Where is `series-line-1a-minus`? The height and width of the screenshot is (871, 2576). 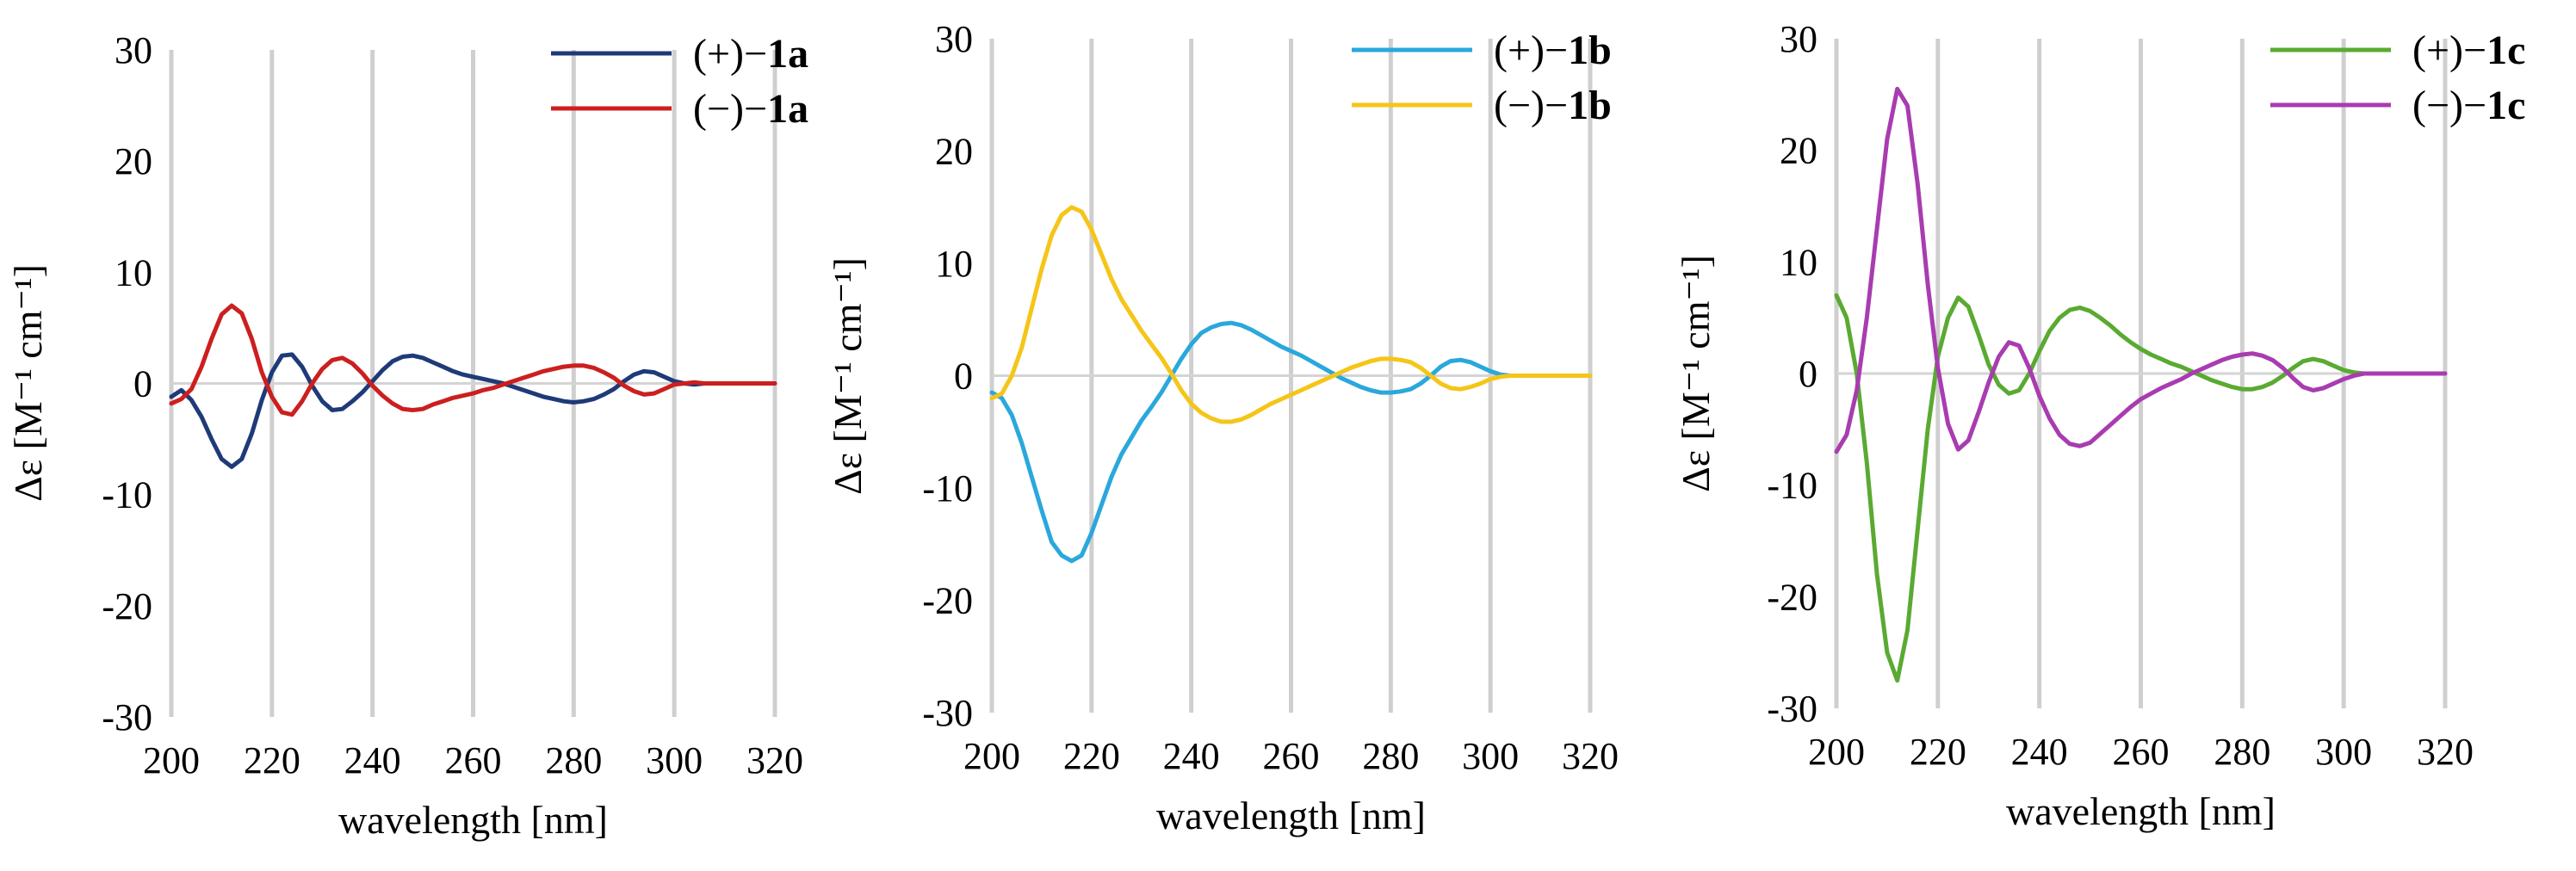
series-line-1a-minus is located at coordinates (473, 360).